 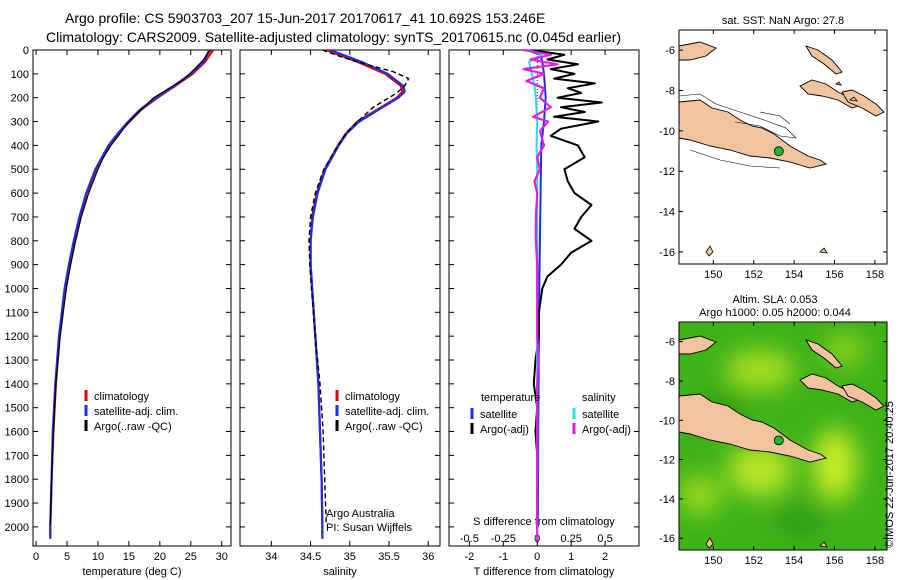 I want to click on y-tick-label: 1500, so click(x=17, y=409).